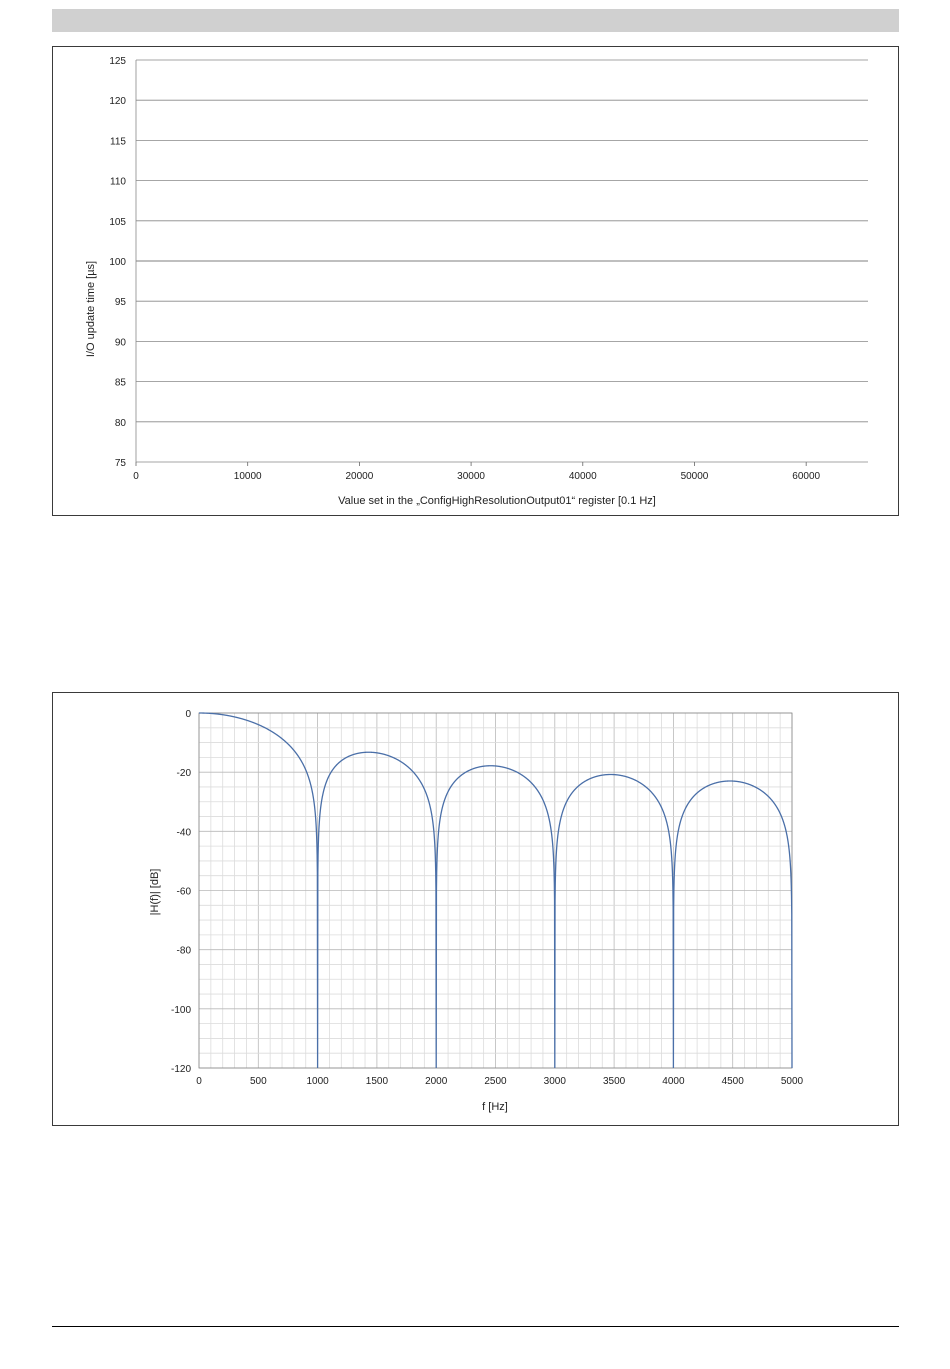  What do you see at coordinates (733, 1081) in the screenshot?
I see `x-tick-label: 4500` at bounding box center [733, 1081].